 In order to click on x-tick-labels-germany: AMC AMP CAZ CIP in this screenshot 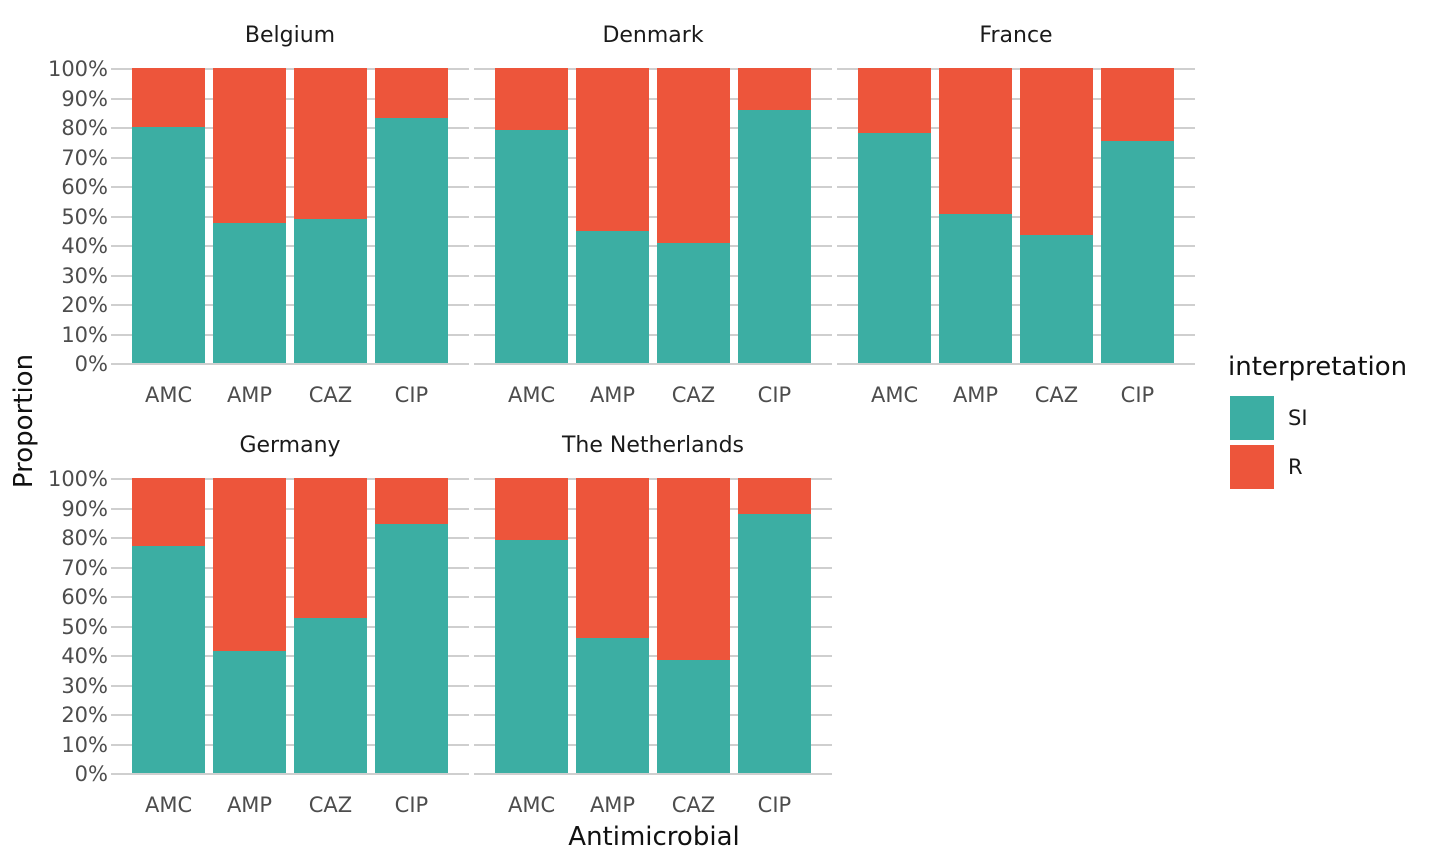, I will do `click(290, 806)`.